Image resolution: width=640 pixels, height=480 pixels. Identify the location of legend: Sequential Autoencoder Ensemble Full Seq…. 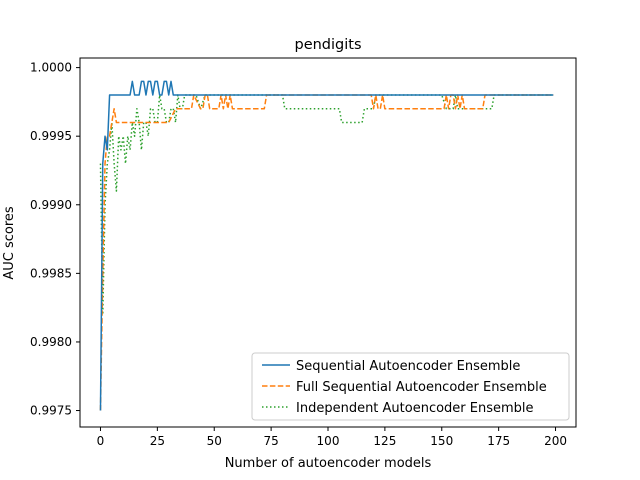
(410, 386).